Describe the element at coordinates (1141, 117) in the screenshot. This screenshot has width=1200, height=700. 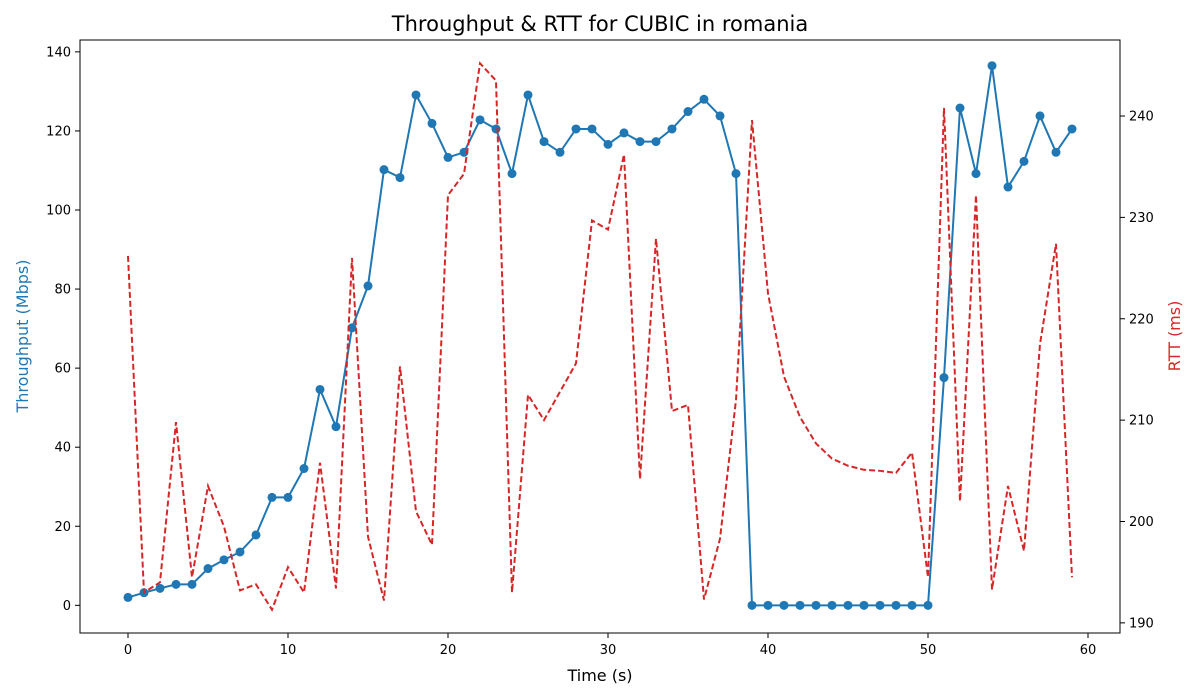
I see `y-right-tick-label: 240` at that location.